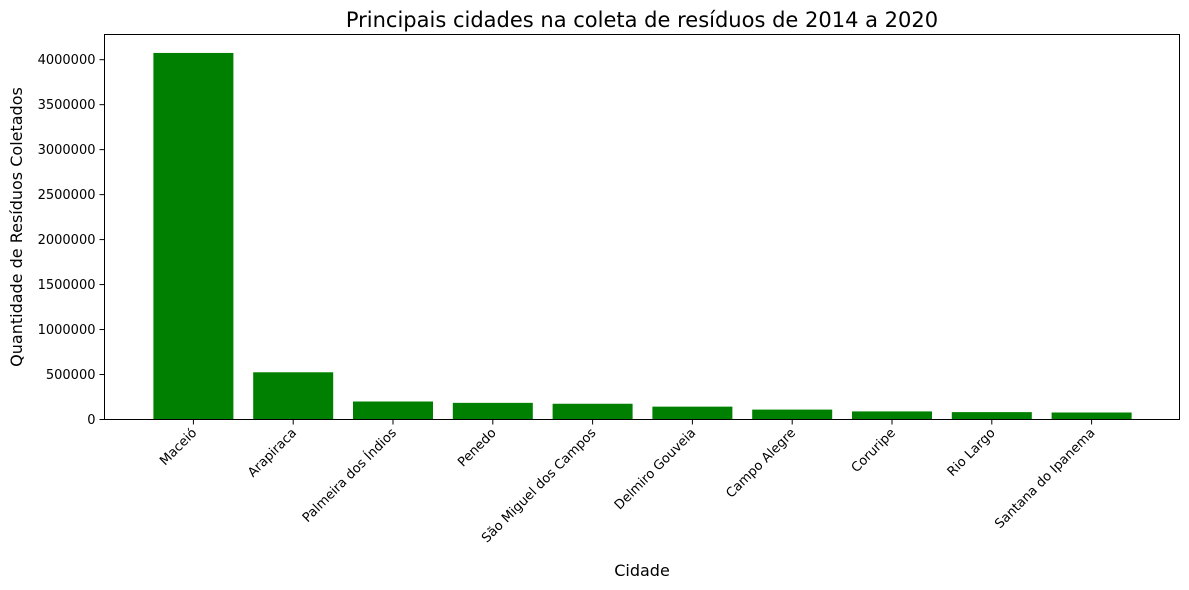 This screenshot has width=1189, height=590. I want to click on x-tick-label: Palmeira dos Índios, so click(349, 475).